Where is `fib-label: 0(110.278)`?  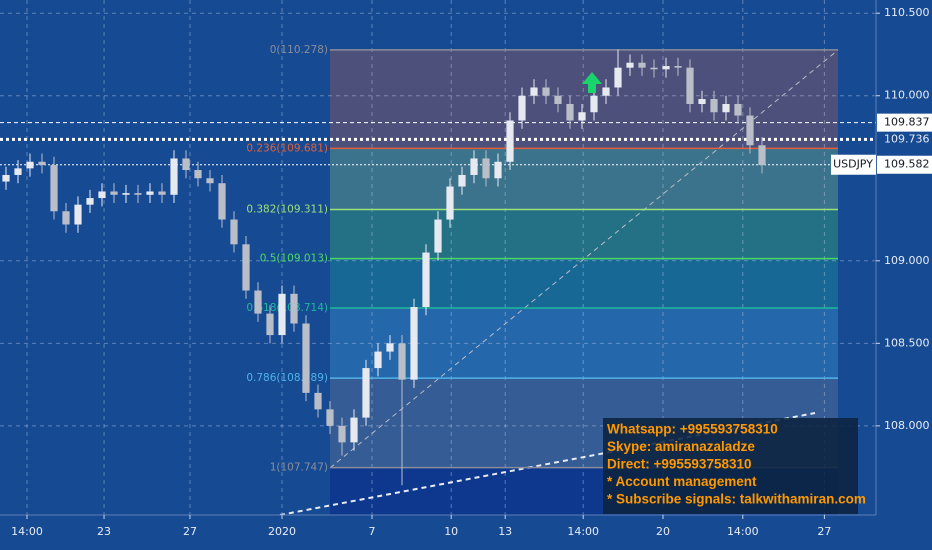 fib-label: 0(110.278) is located at coordinates (299, 50).